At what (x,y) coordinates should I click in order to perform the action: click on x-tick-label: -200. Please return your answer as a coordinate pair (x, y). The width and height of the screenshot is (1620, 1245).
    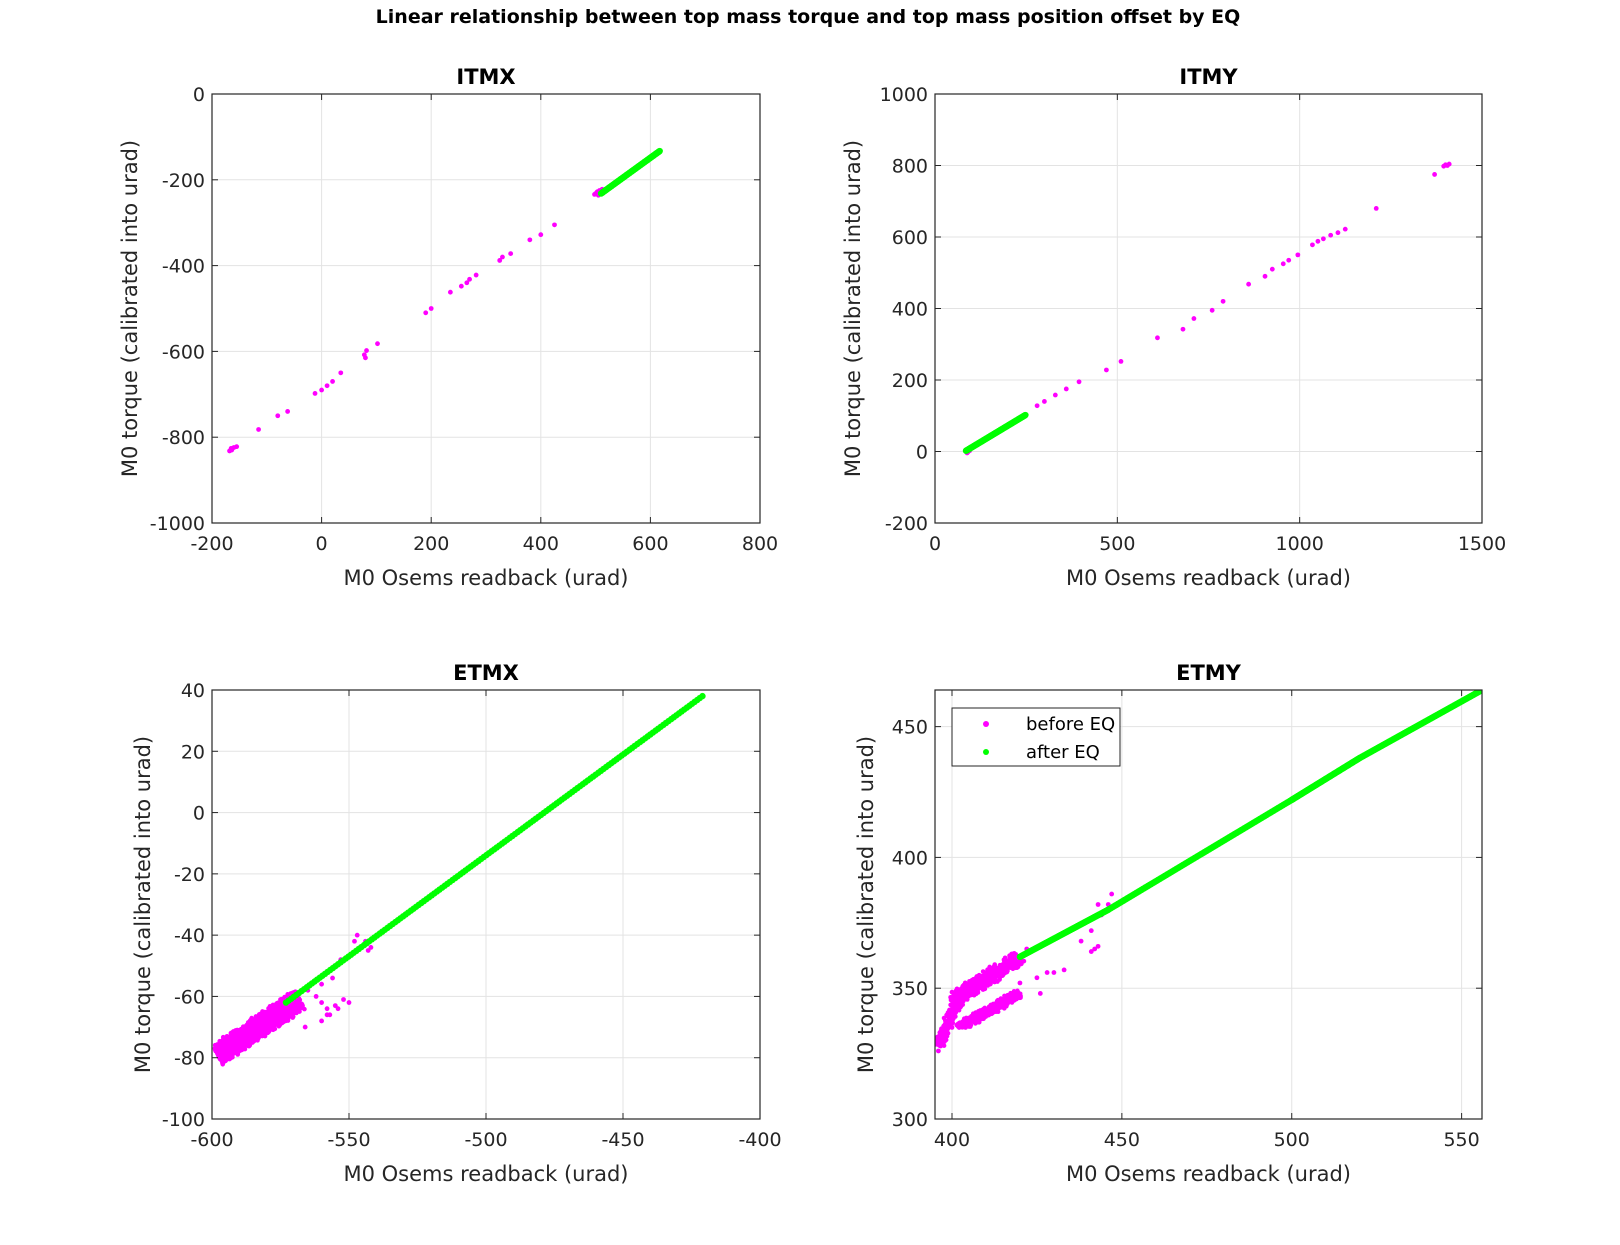
    Looking at the image, I should click on (211, 544).